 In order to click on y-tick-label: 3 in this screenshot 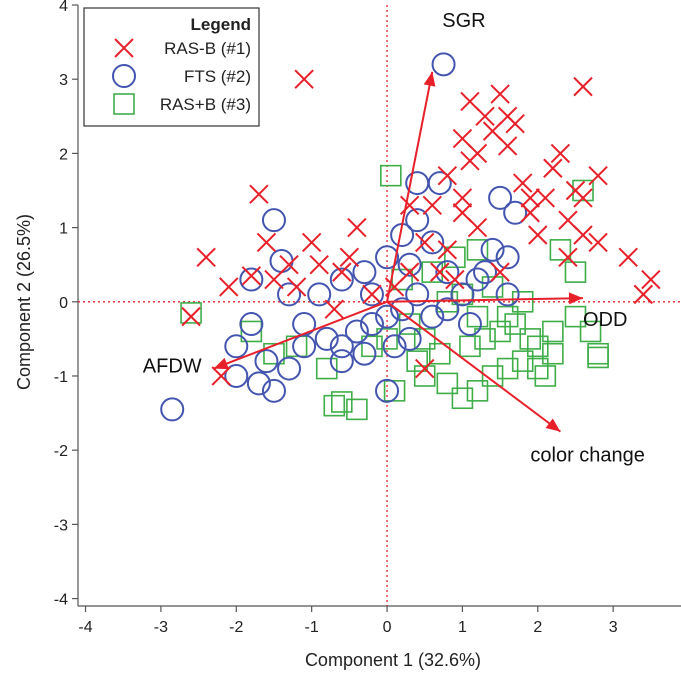, I will do `click(63, 80)`.